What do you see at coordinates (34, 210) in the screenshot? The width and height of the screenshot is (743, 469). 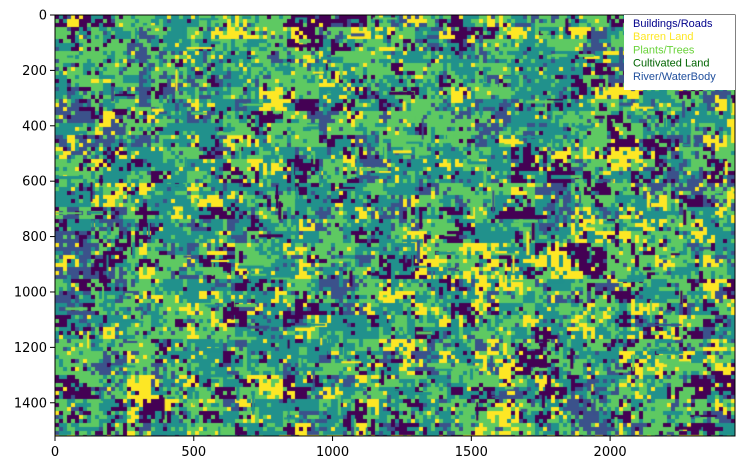 I see `y-axis: 0 200 400 600 800 1000 1200 1400` at bounding box center [34, 210].